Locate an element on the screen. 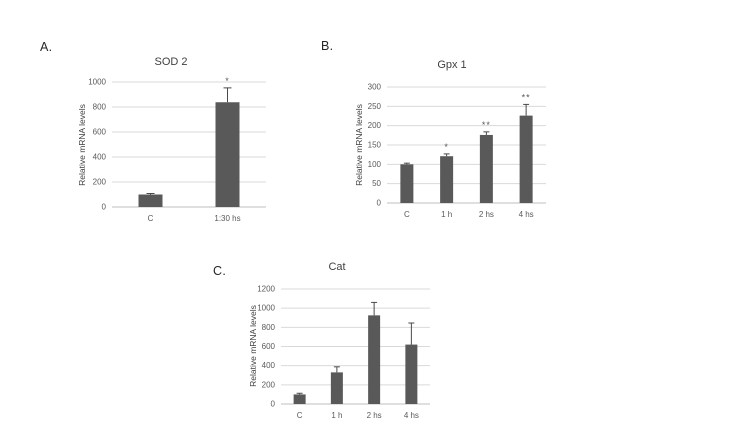  y-tick-label: 300 is located at coordinates (375, 87).